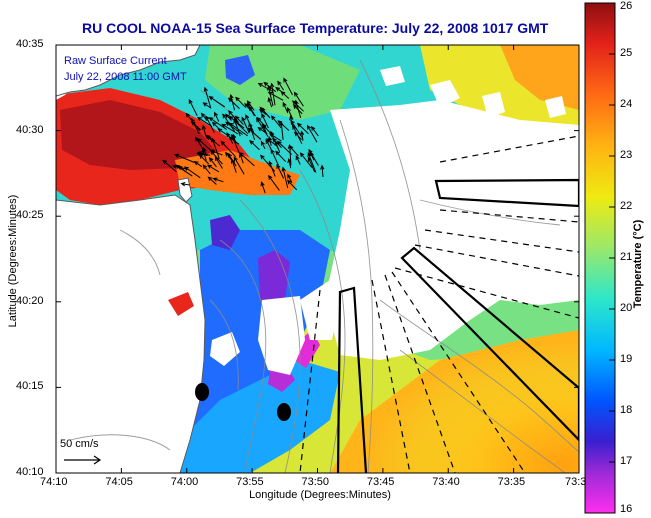 The height and width of the screenshot is (518, 651). I want to click on y-tick-label: 40:15, so click(30, 386).